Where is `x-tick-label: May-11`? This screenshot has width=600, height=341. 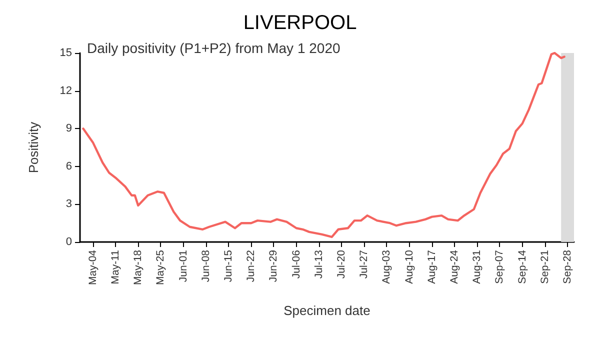
x-tick-label: May-11 is located at coordinates (116, 267).